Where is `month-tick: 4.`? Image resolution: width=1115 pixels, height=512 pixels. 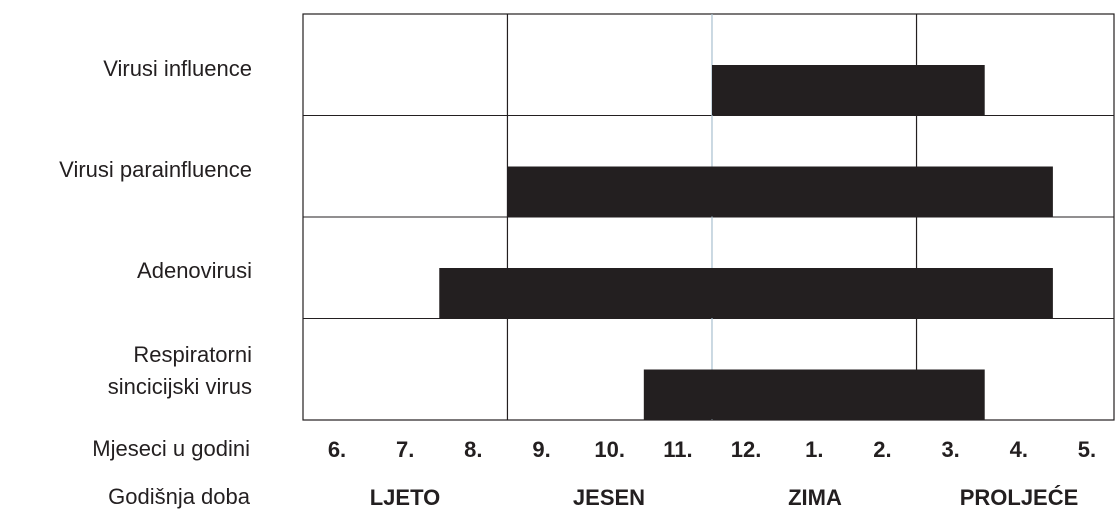 month-tick: 4. is located at coordinates (1019, 449).